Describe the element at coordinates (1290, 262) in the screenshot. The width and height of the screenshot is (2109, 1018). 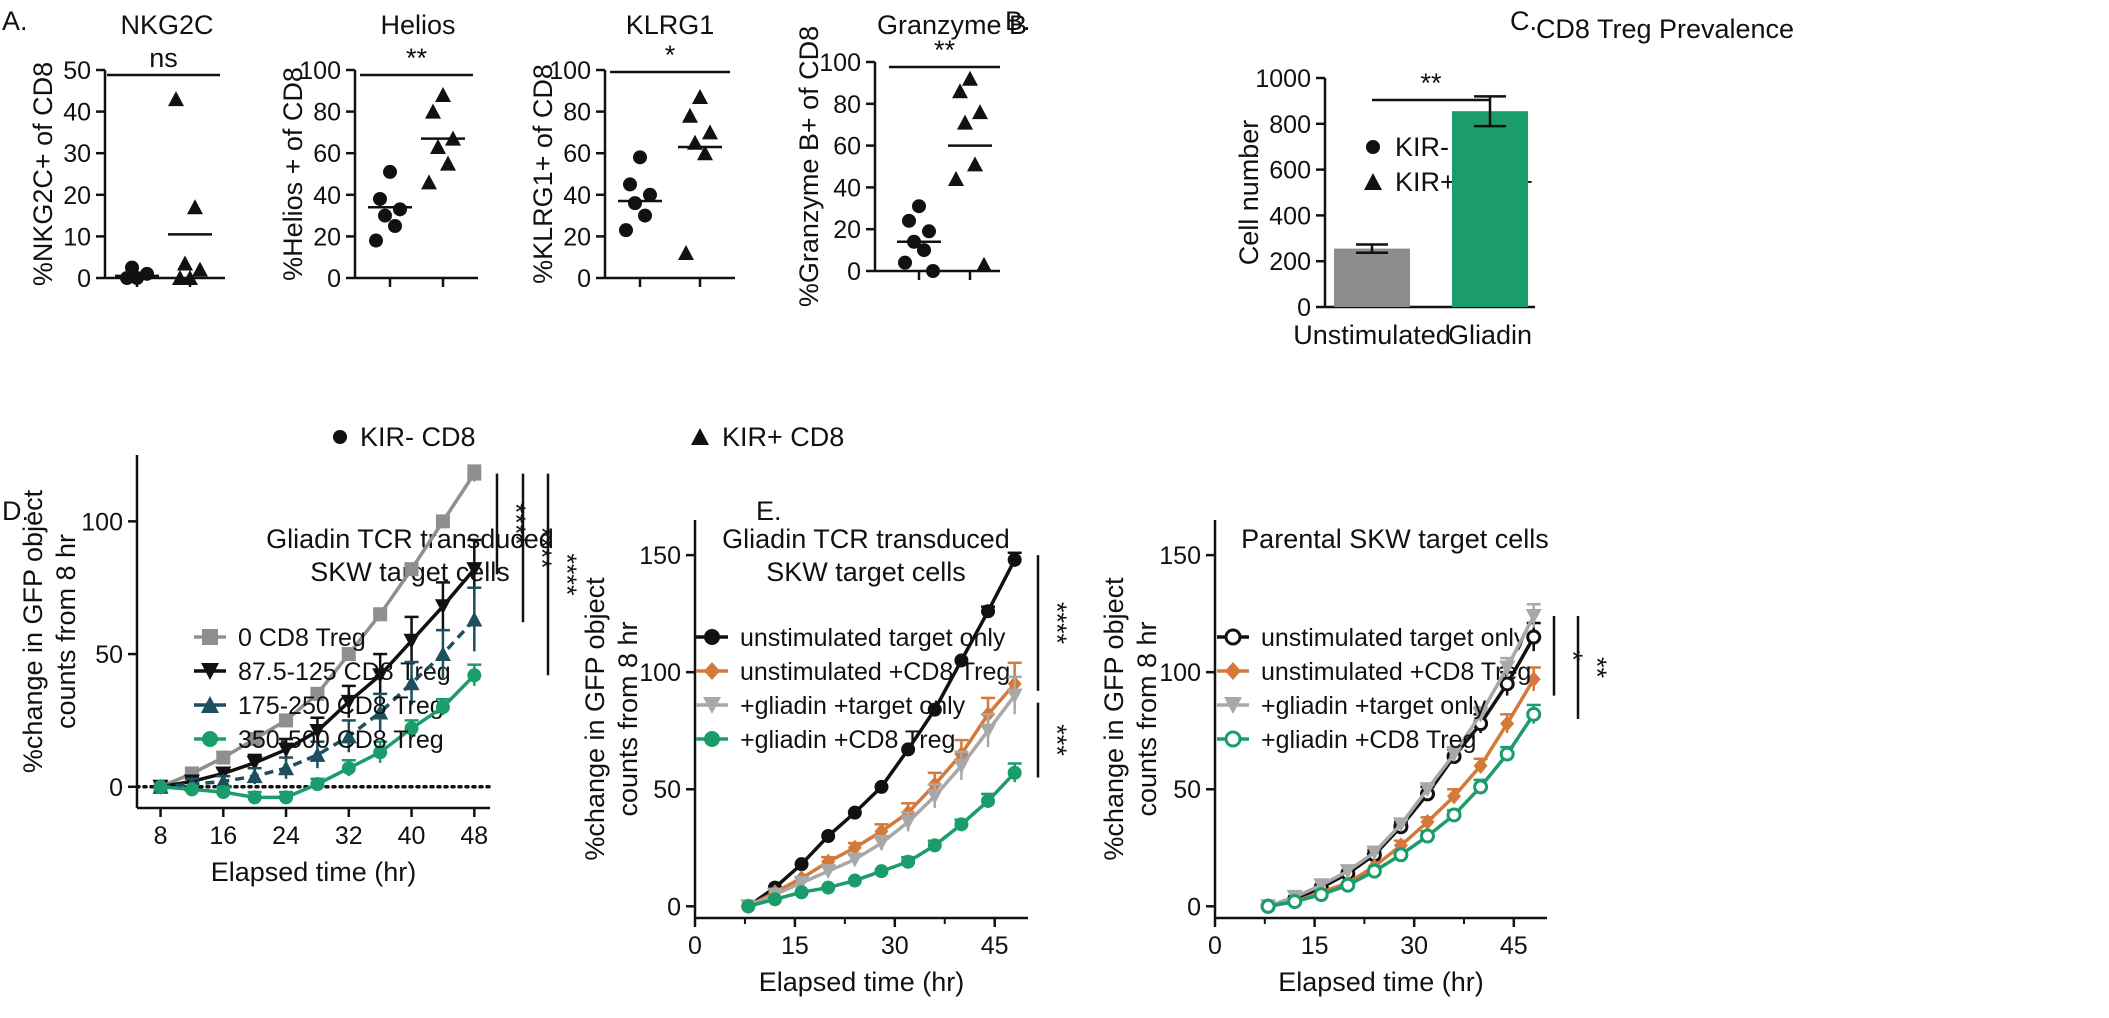
I see `bar-chart-y-tick-label: 200` at that location.